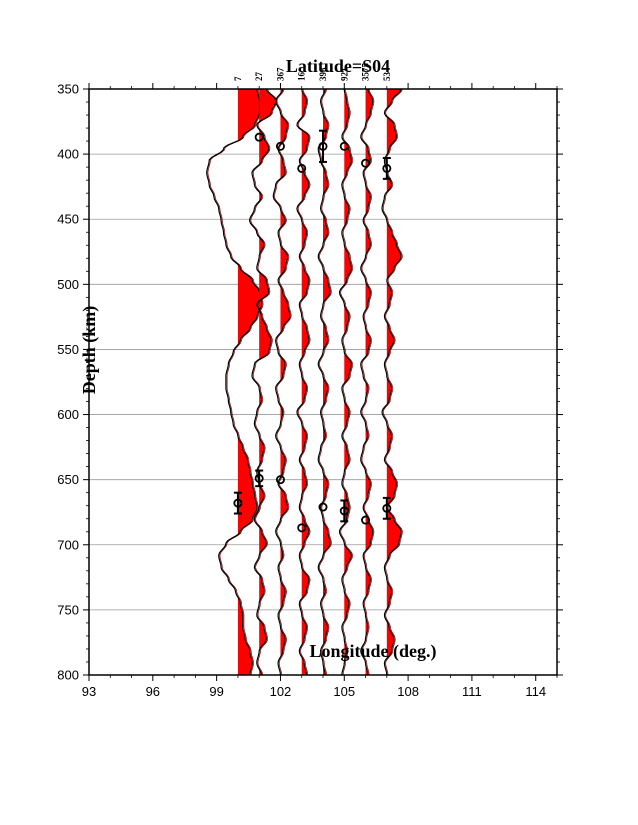  What do you see at coordinates (68, 89) in the screenshot?
I see `y-tick-label: 350` at bounding box center [68, 89].